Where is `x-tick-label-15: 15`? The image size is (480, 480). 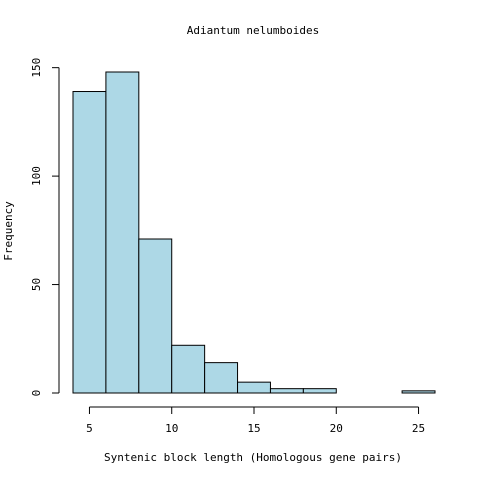
x-tick-label-15: 15 is located at coordinates (253, 428).